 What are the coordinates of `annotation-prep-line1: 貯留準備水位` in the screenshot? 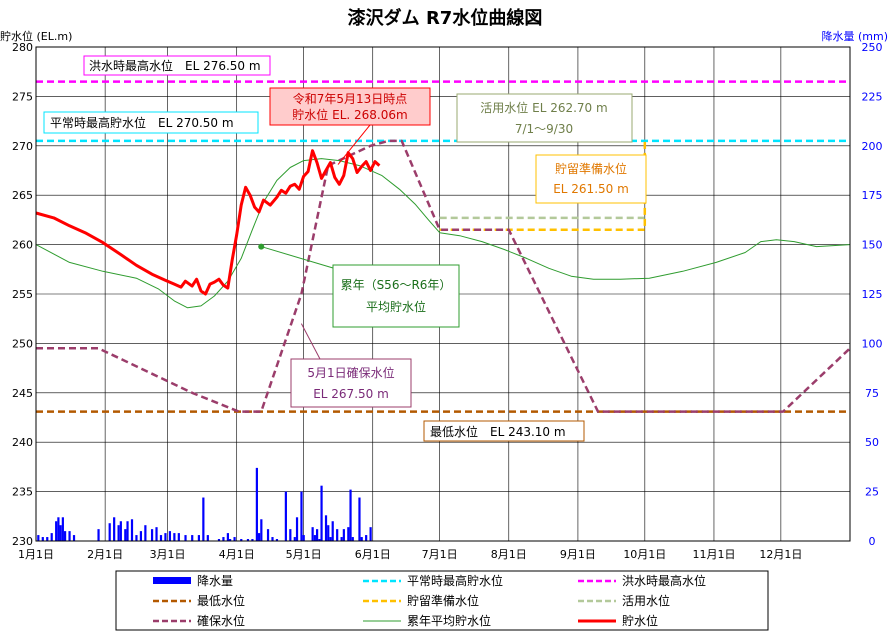 It's located at (591, 168).